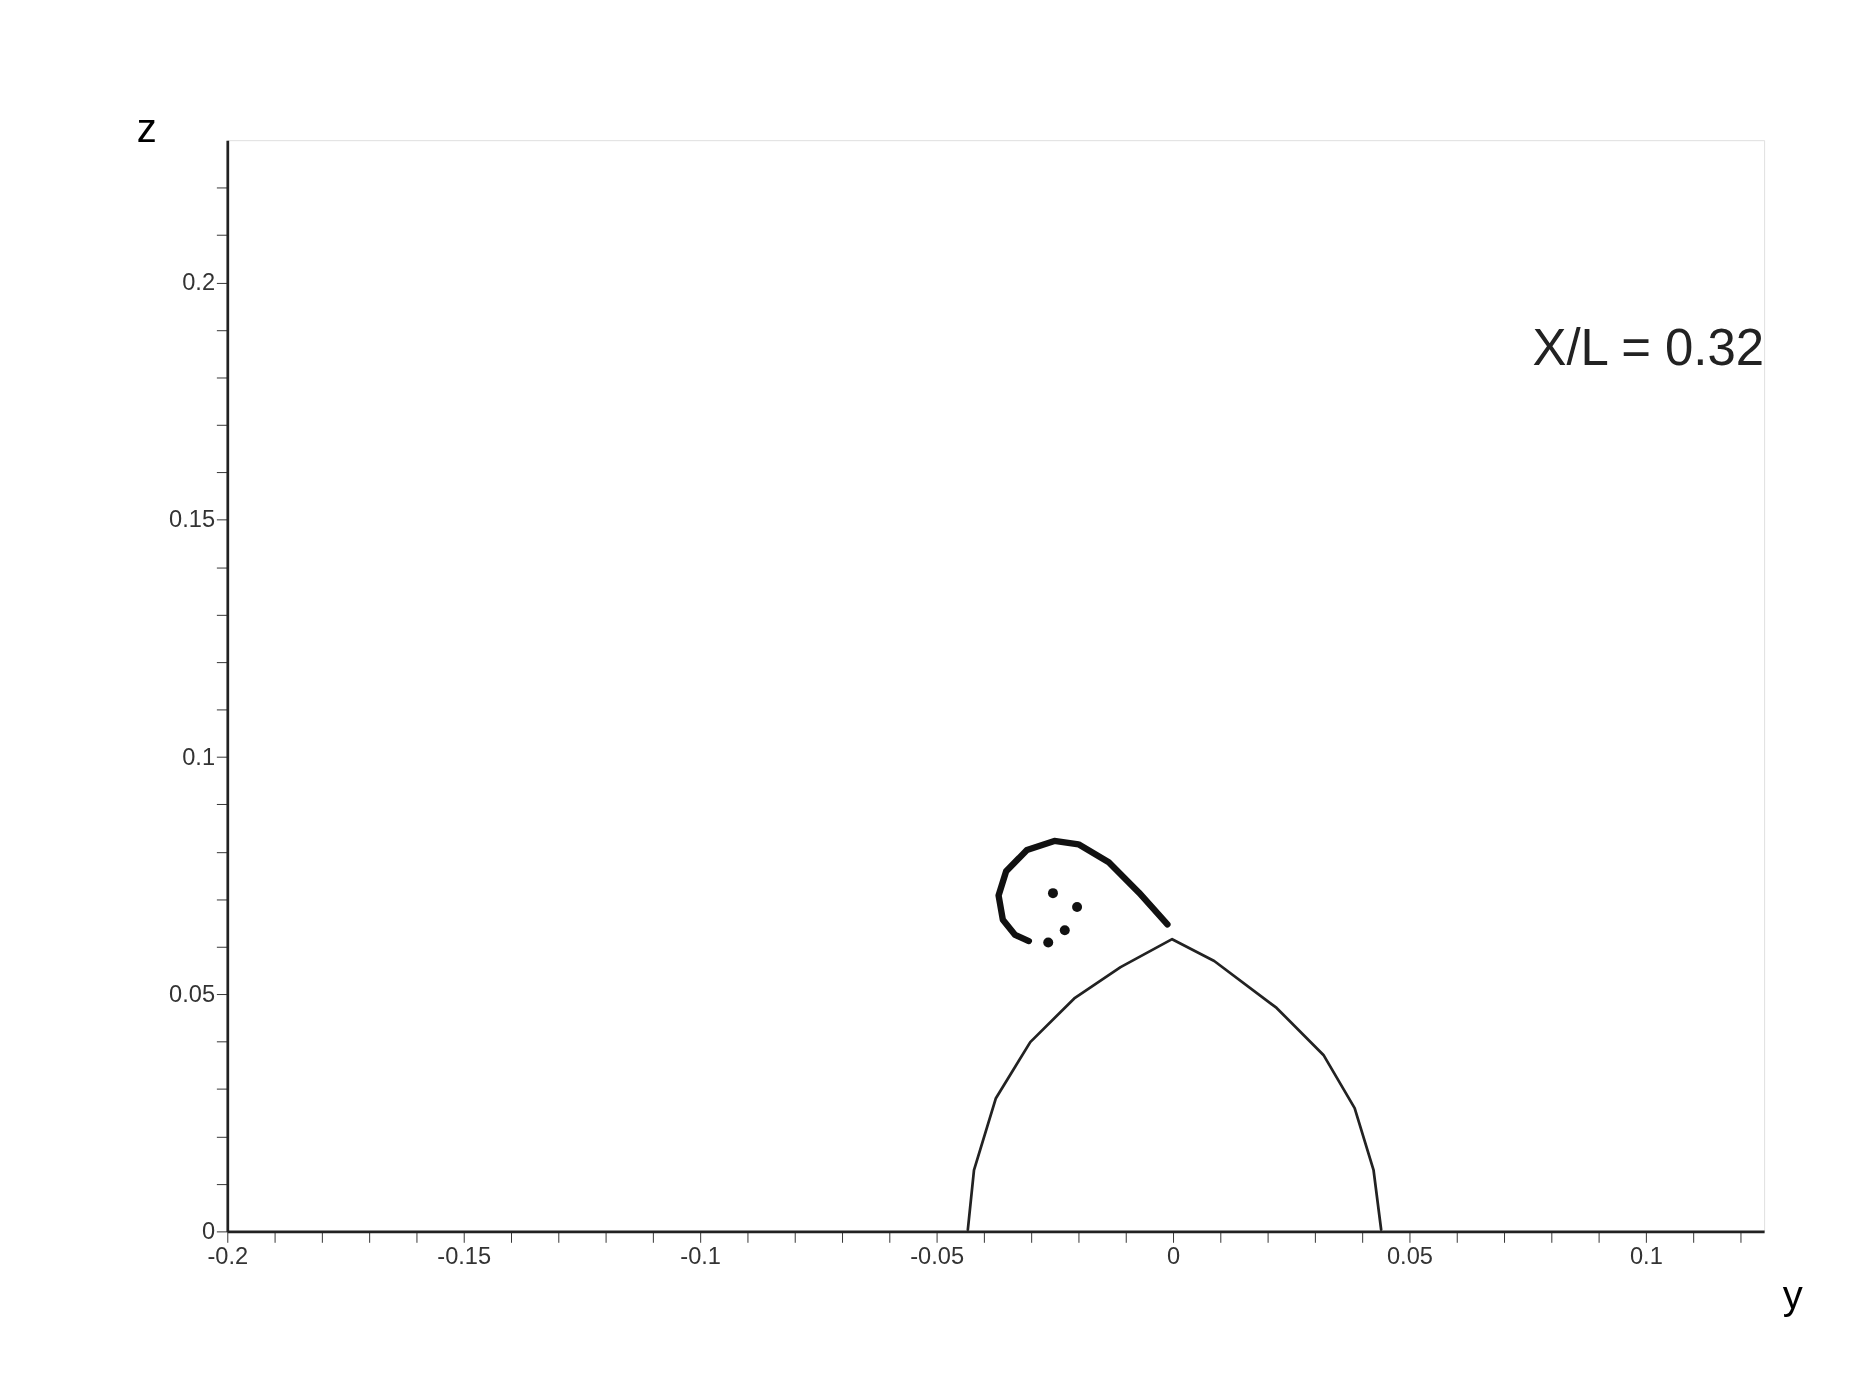  I want to click on y-tick-label: 0, so click(208, 1231).